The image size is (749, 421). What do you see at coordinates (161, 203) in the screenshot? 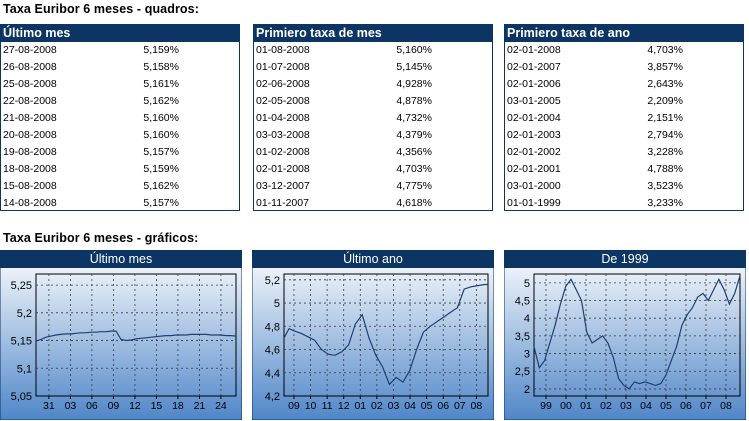
I see `row-value: 5,157%` at bounding box center [161, 203].